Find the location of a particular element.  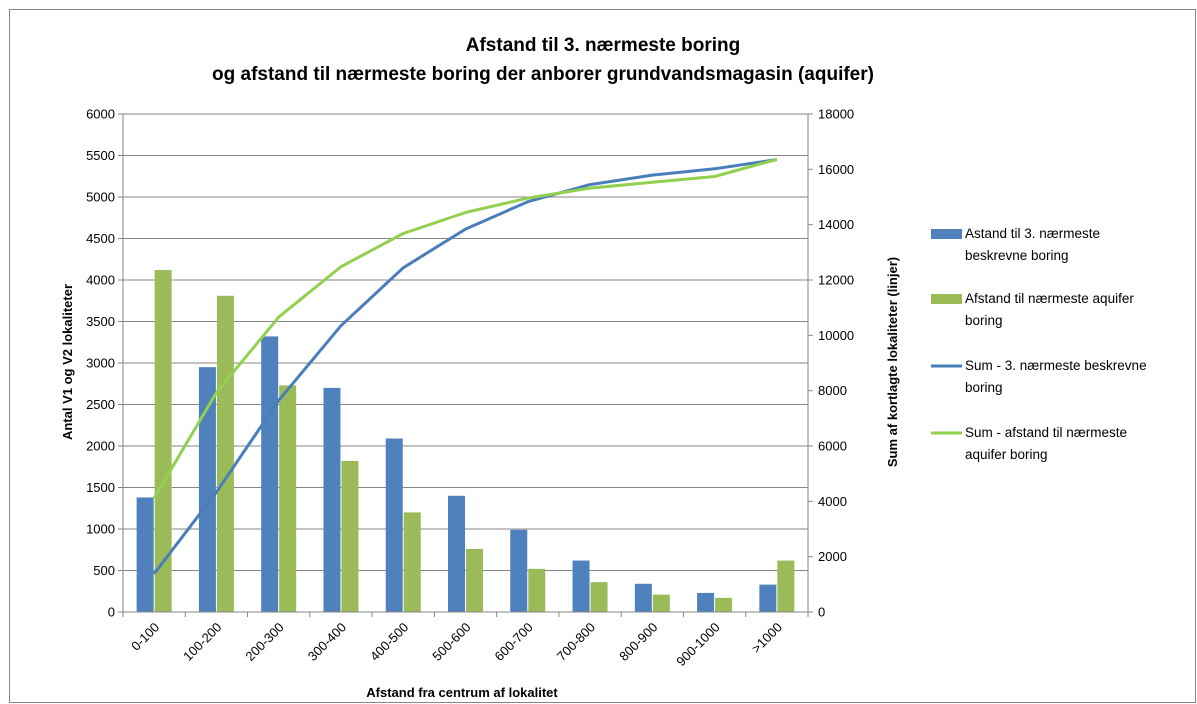

y2-tick-label: 14000 is located at coordinates (836, 224).